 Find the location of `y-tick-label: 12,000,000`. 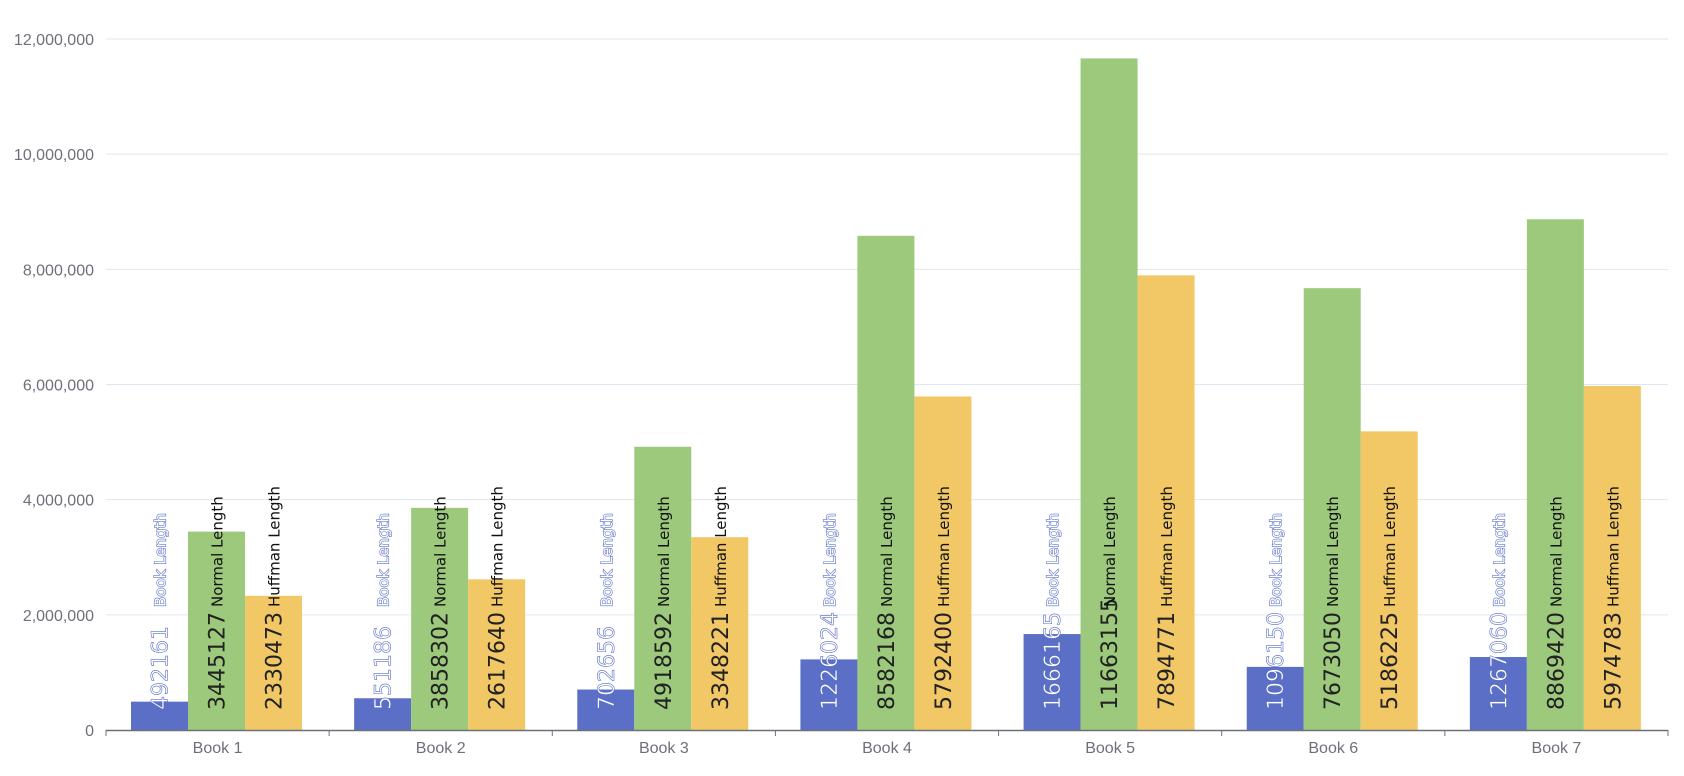

y-tick-label: 12,000,000 is located at coordinates (54, 40).